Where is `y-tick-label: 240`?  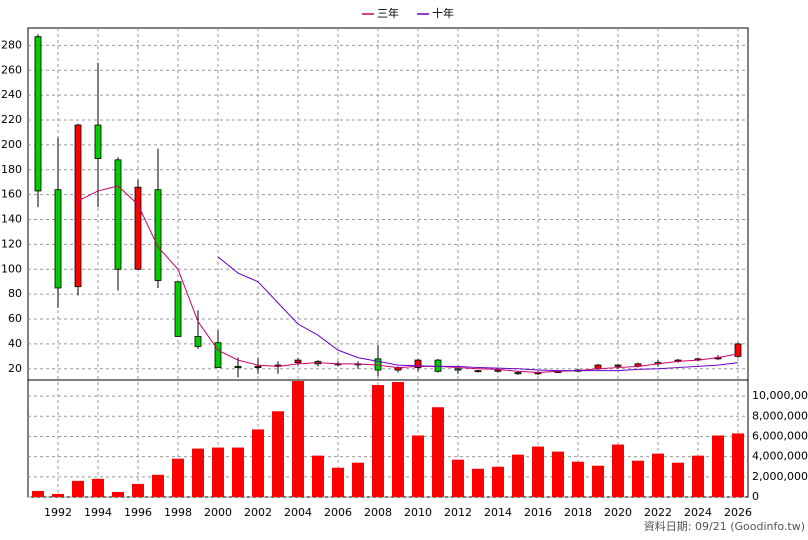
y-tick-label: 240 is located at coordinates (11, 94).